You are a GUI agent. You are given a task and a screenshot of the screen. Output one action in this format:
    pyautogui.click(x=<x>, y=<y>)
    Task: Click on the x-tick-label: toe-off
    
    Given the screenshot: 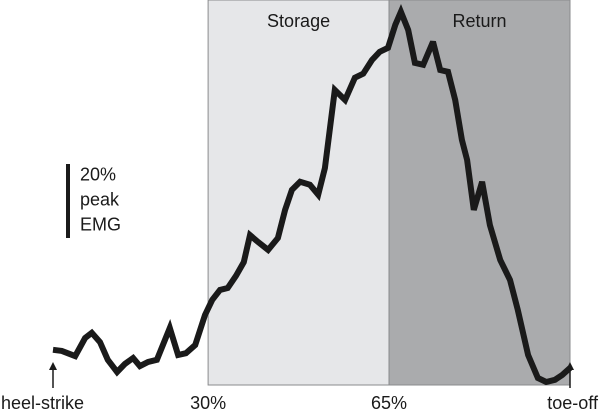 What is the action you would take?
    pyautogui.click(x=573, y=403)
    